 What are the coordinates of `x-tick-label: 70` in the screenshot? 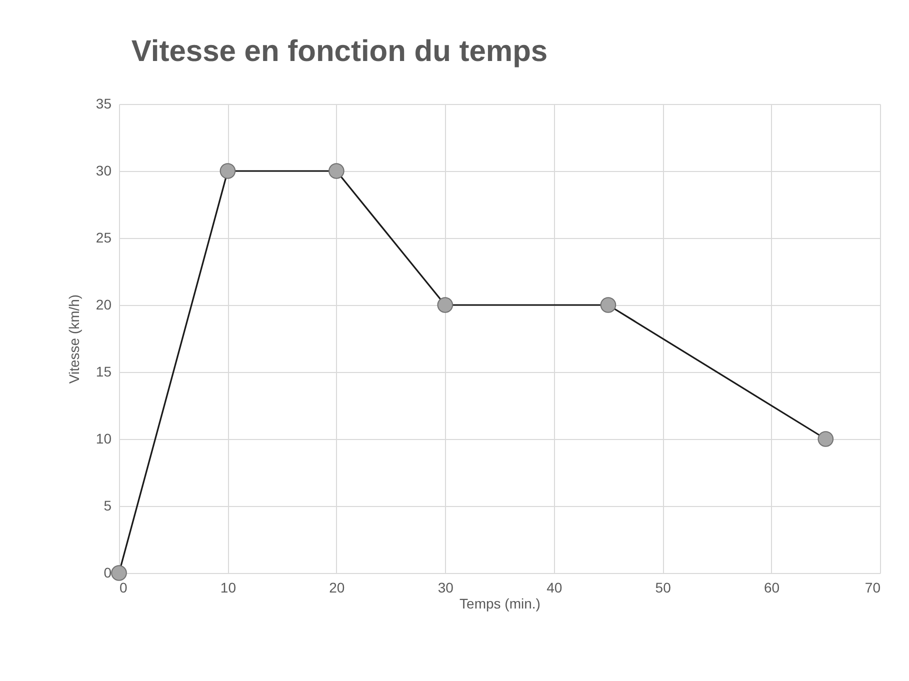 It's located at (872, 588).